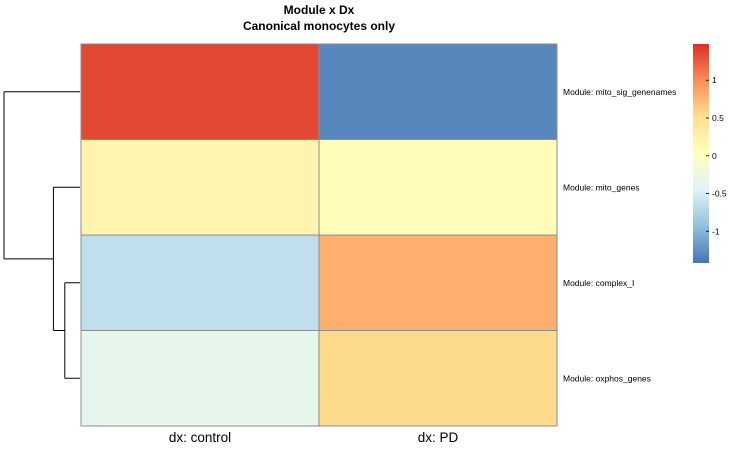 This screenshot has width=731, height=452. I want to click on color-legend-tick-label: 0, so click(714, 156).